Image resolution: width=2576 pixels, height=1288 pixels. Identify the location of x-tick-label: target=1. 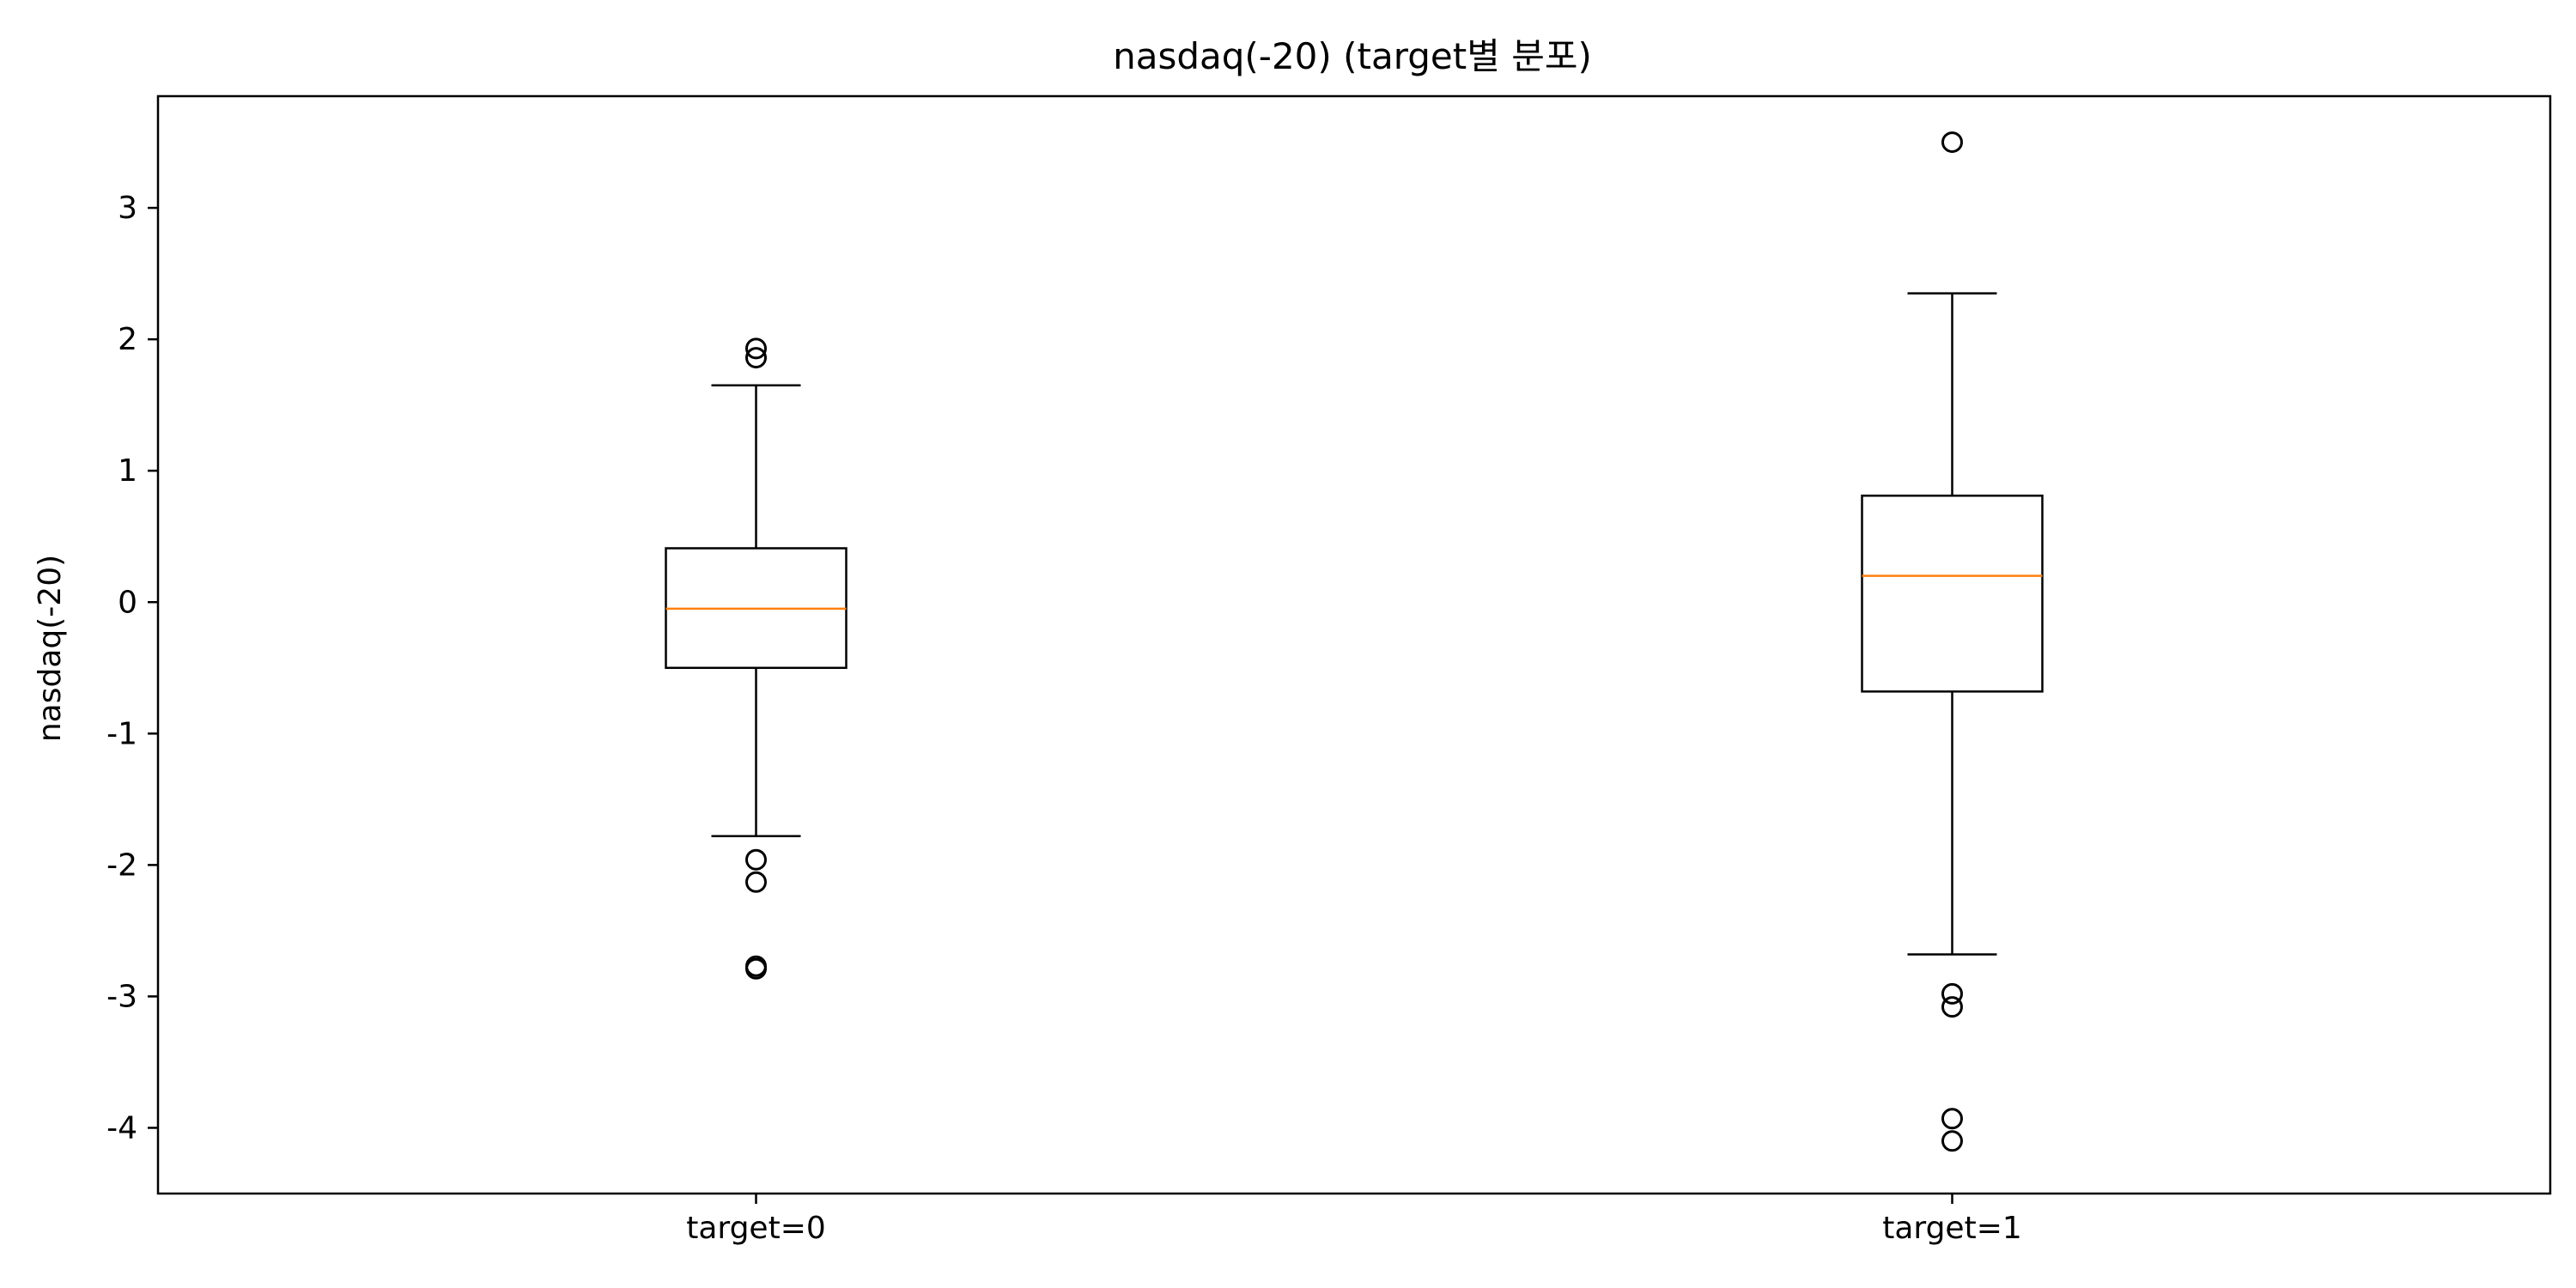
(1952, 1228).